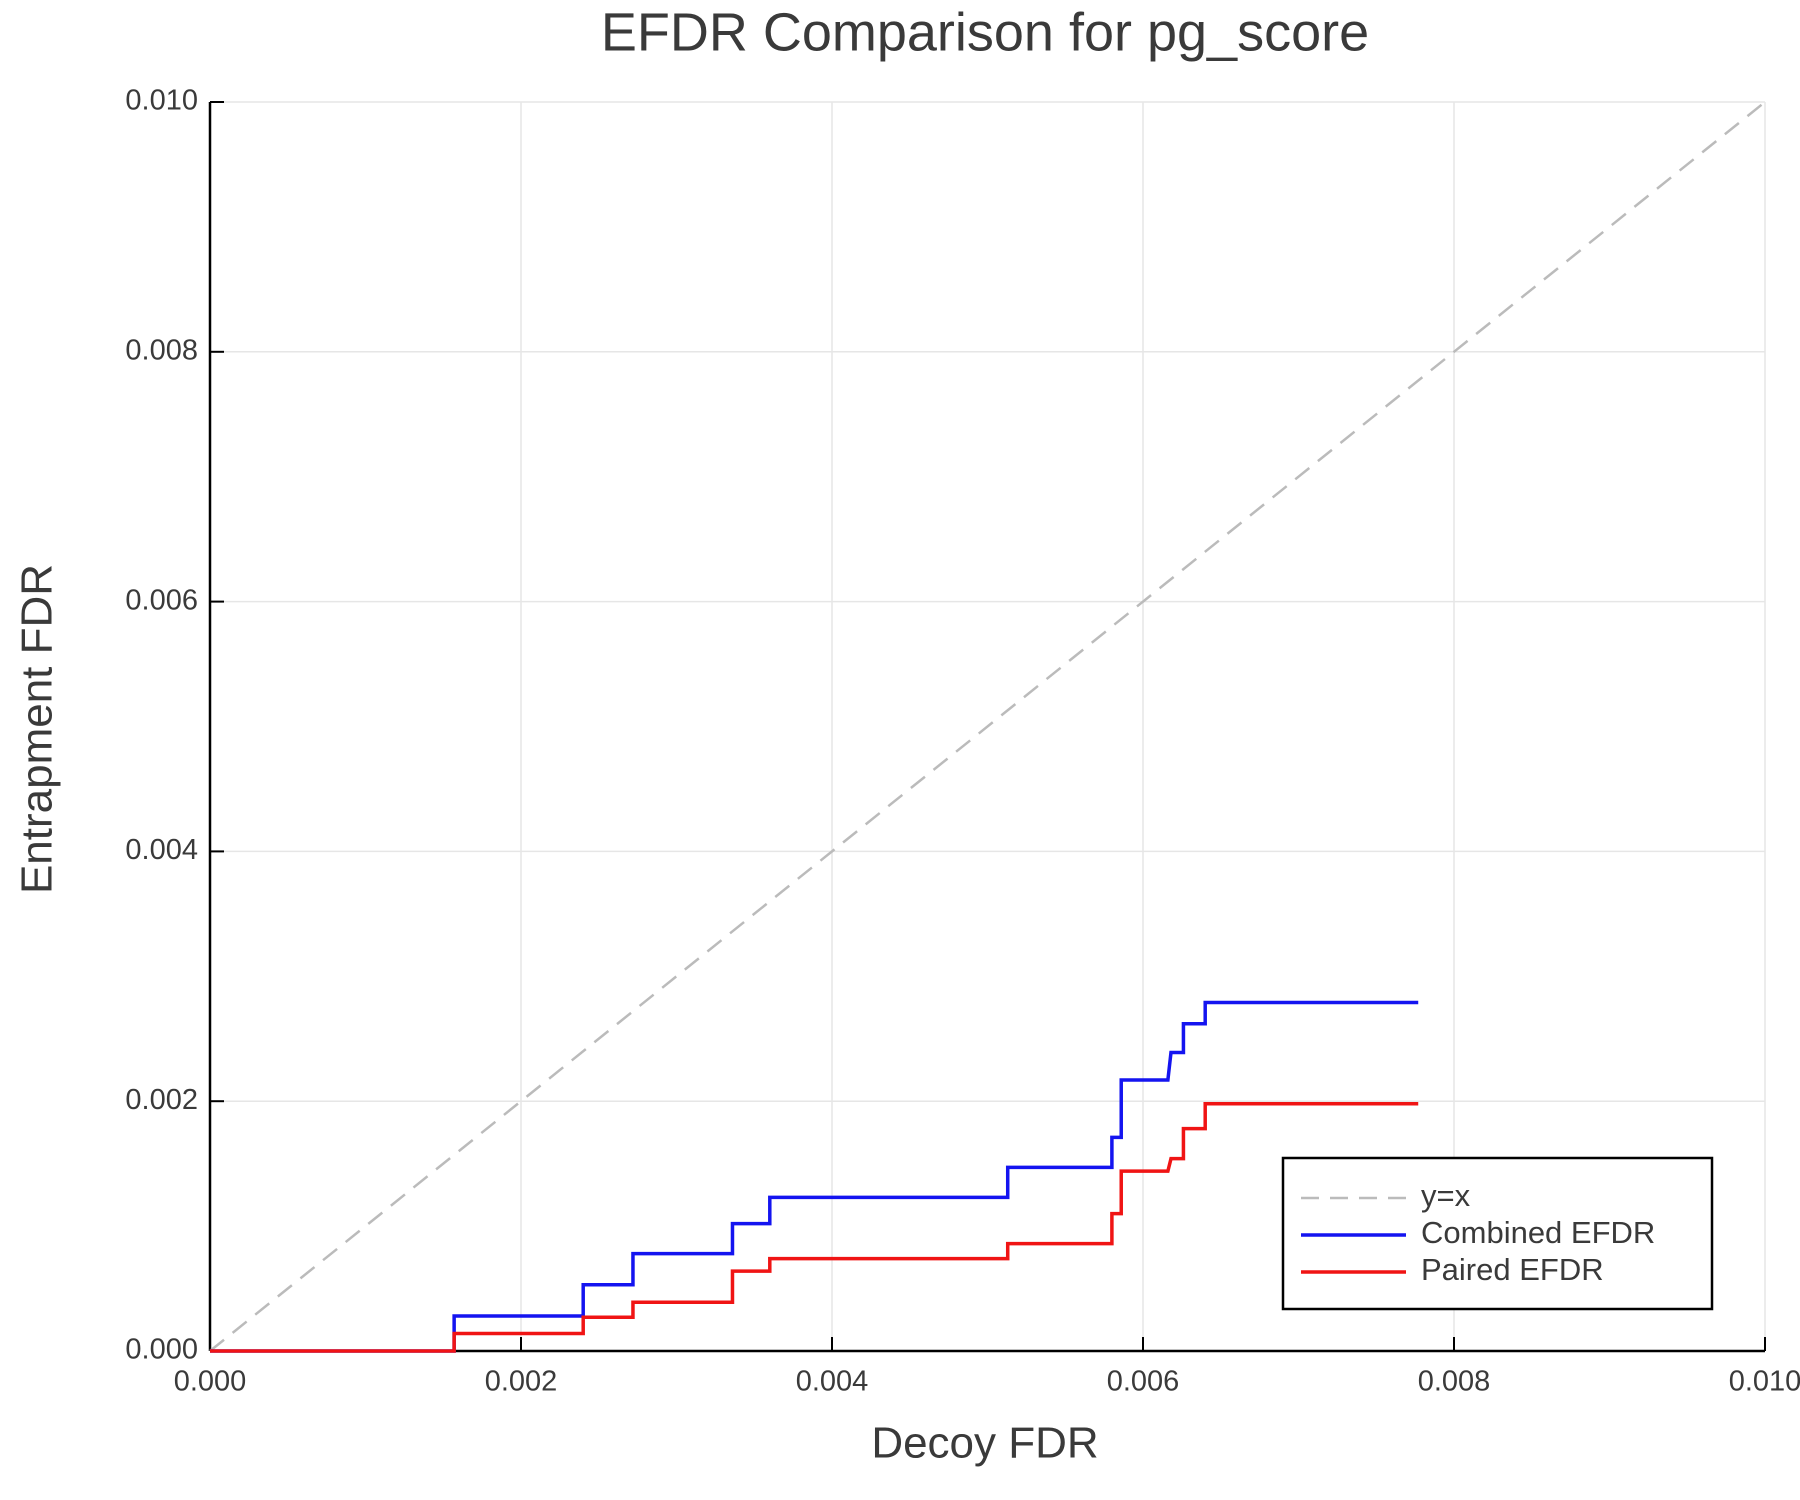 This screenshot has height=1500, width=1800. What do you see at coordinates (521, 1382) in the screenshot?
I see `x-tick-label: 0.002` at bounding box center [521, 1382].